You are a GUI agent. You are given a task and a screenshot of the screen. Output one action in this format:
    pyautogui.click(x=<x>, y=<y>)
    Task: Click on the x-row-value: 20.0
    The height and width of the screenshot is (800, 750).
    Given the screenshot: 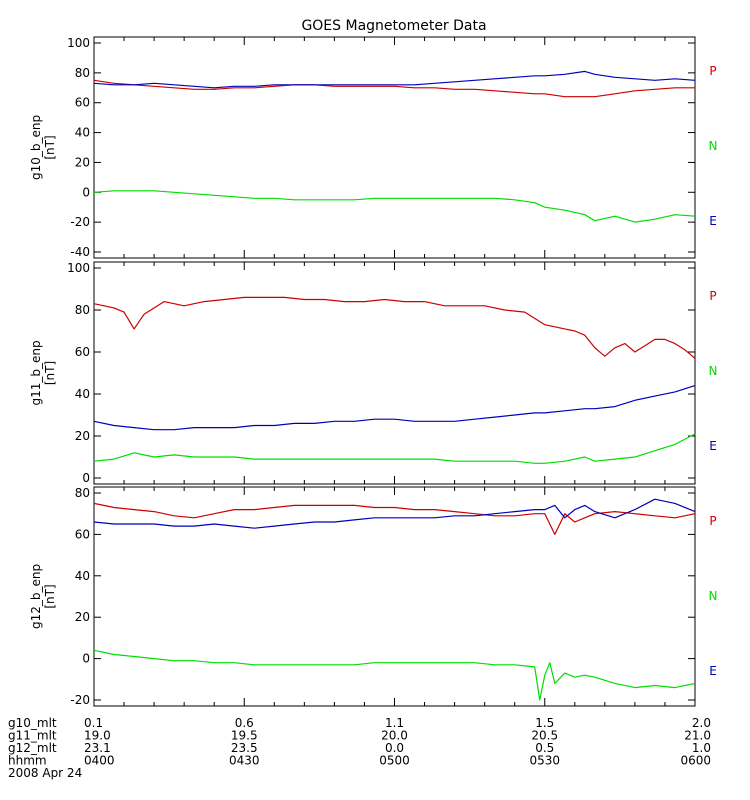 What is the action you would take?
    pyautogui.click(x=394, y=736)
    